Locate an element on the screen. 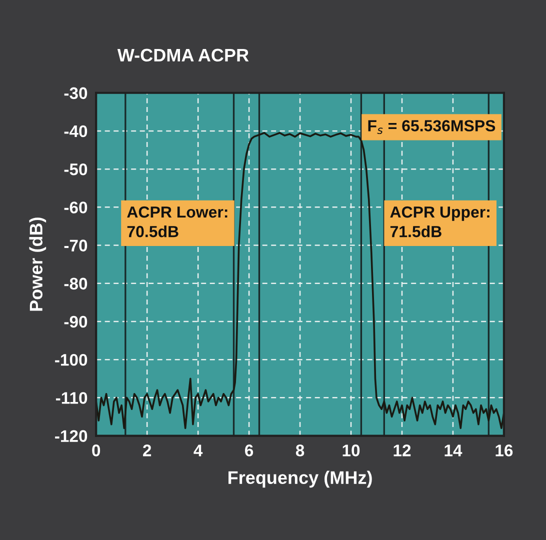 This screenshot has height=540, width=546. y-axis-title: Power (dB) is located at coordinates (37, 264).